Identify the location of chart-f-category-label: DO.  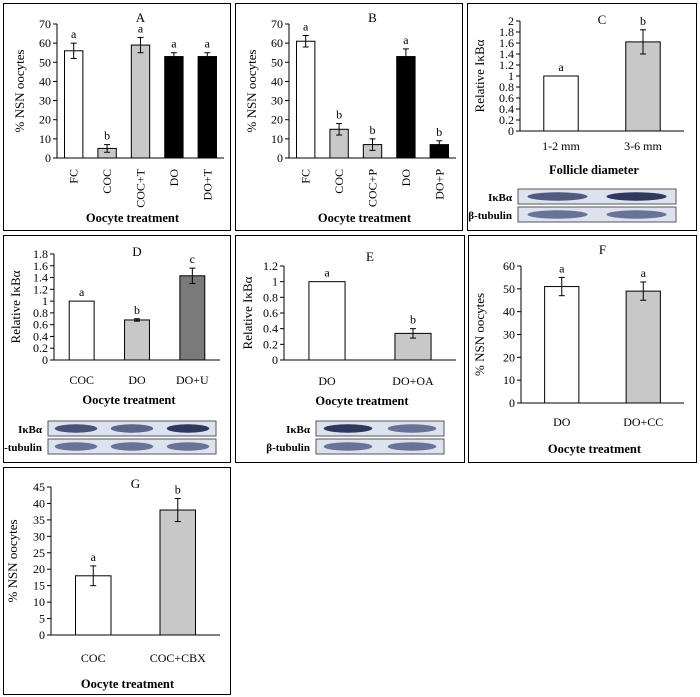
(562, 422).